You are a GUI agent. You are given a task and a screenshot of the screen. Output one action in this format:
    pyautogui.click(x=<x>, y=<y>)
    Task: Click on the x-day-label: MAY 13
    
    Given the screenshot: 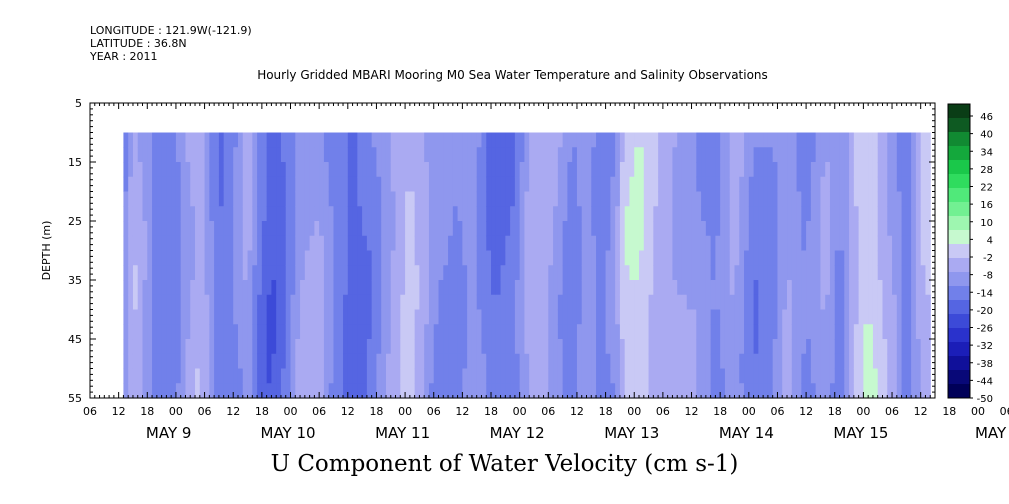 What is the action you would take?
    pyautogui.click(x=631, y=433)
    